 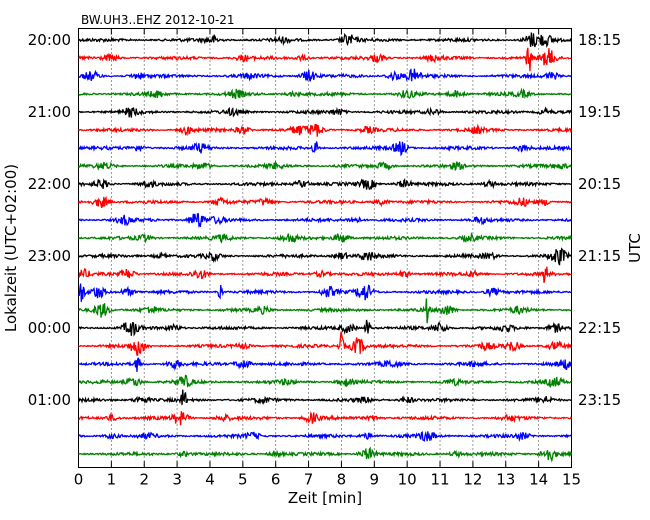 What do you see at coordinates (276, 480) in the screenshot?
I see `x-tick-label: 6` at bounding box center [276, 480].